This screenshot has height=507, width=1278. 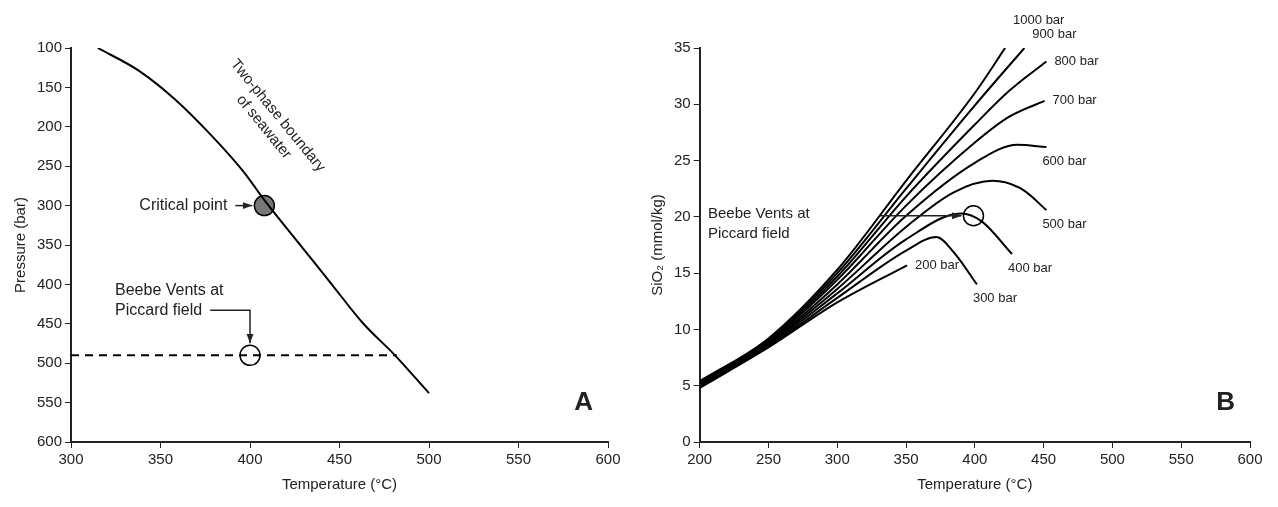 What do you see at coordinates (1065, 223) in the screenshot?
I see `series-label: 500 bar` at bounding box center [1065, 223].